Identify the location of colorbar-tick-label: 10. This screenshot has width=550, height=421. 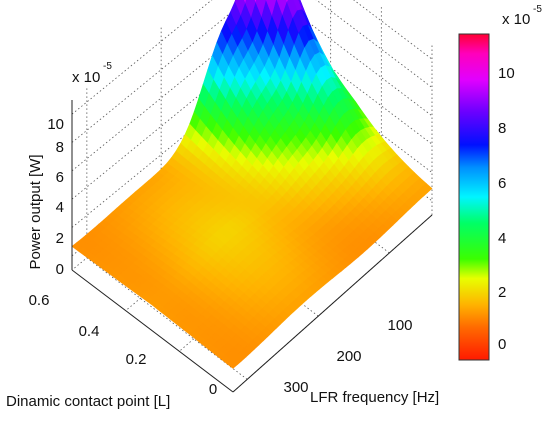
(506, 73).